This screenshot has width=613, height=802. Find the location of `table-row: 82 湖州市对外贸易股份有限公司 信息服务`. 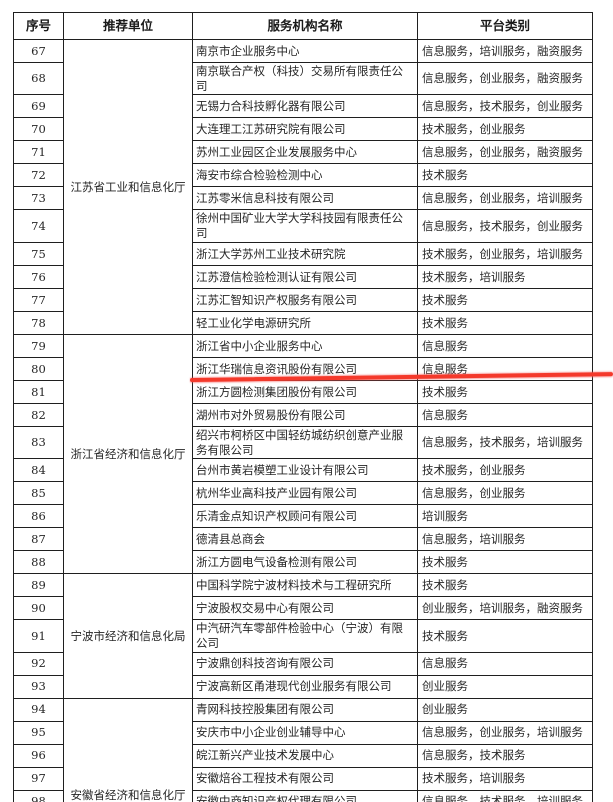

table-row: 82 湖州市对外贸易股份有限公司 信息服务 is located at coordinates (303, 414).